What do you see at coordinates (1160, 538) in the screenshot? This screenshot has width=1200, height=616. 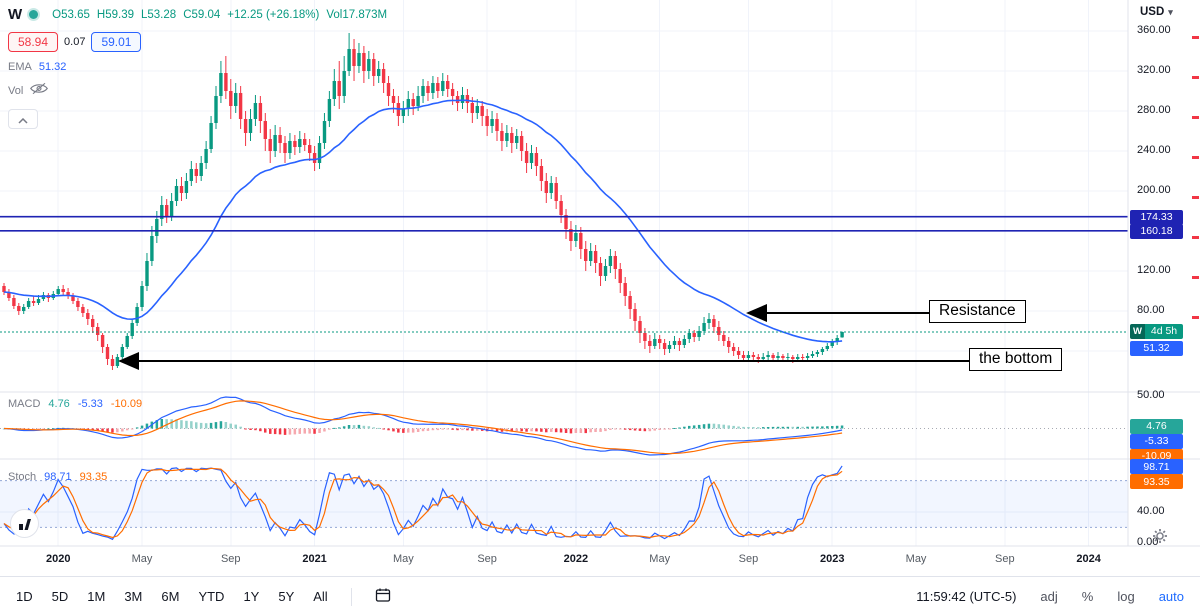 I see `settings-gear-icon` at bounding box center [1160, 538].